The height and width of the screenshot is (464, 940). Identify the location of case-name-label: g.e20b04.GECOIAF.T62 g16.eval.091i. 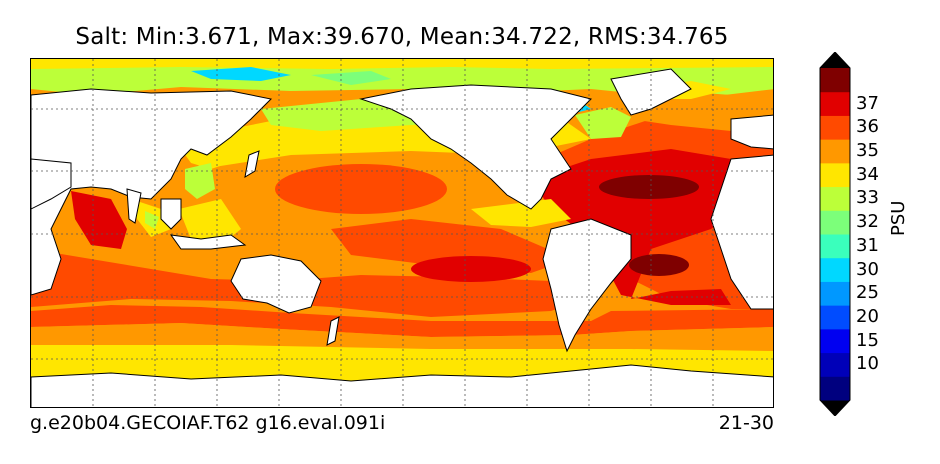
(208, 423).